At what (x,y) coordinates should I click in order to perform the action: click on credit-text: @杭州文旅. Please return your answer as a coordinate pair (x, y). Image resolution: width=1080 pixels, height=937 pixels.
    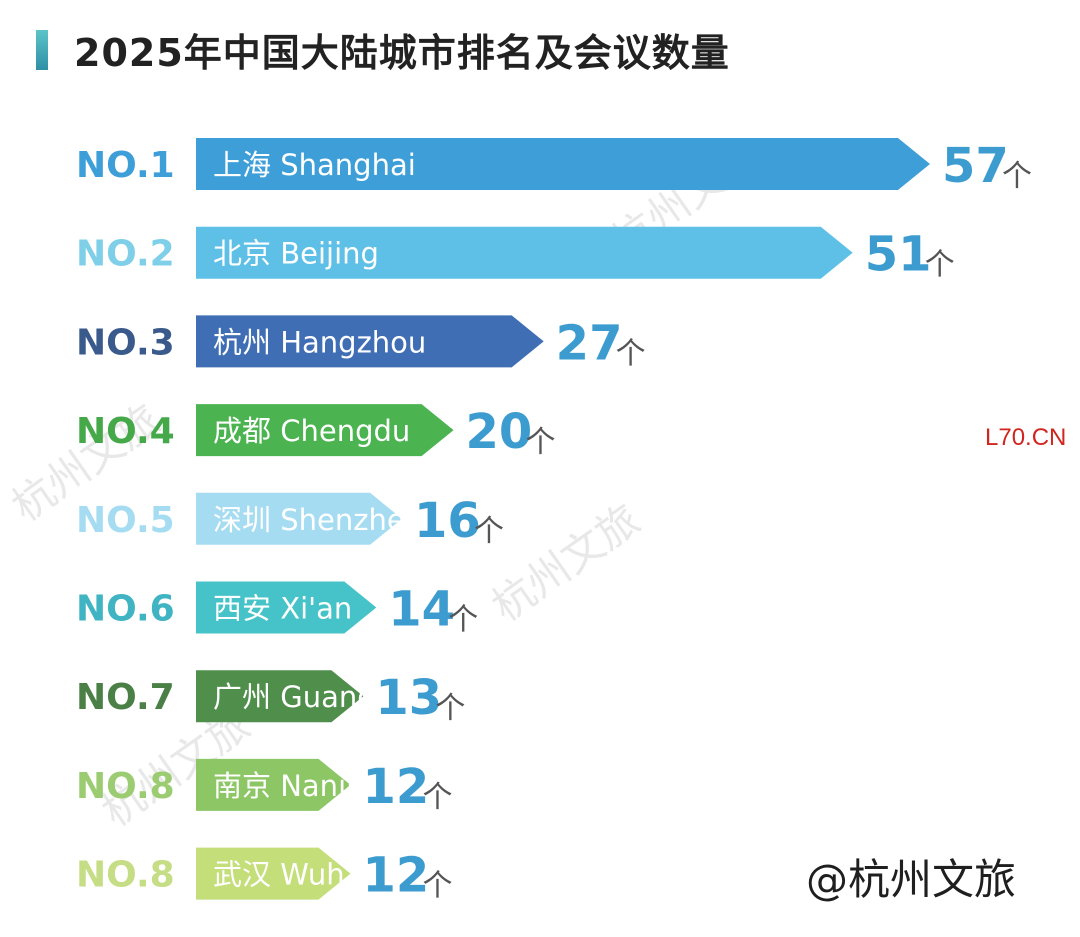
    Looking at the image, I should click on (911, 879).